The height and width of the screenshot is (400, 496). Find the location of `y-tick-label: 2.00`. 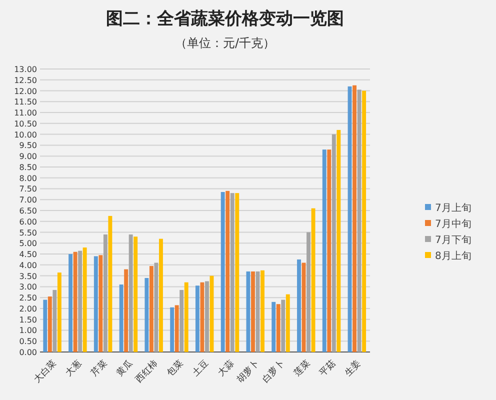

y-tick-label: 2.00 is located at coordinates (28, 309).